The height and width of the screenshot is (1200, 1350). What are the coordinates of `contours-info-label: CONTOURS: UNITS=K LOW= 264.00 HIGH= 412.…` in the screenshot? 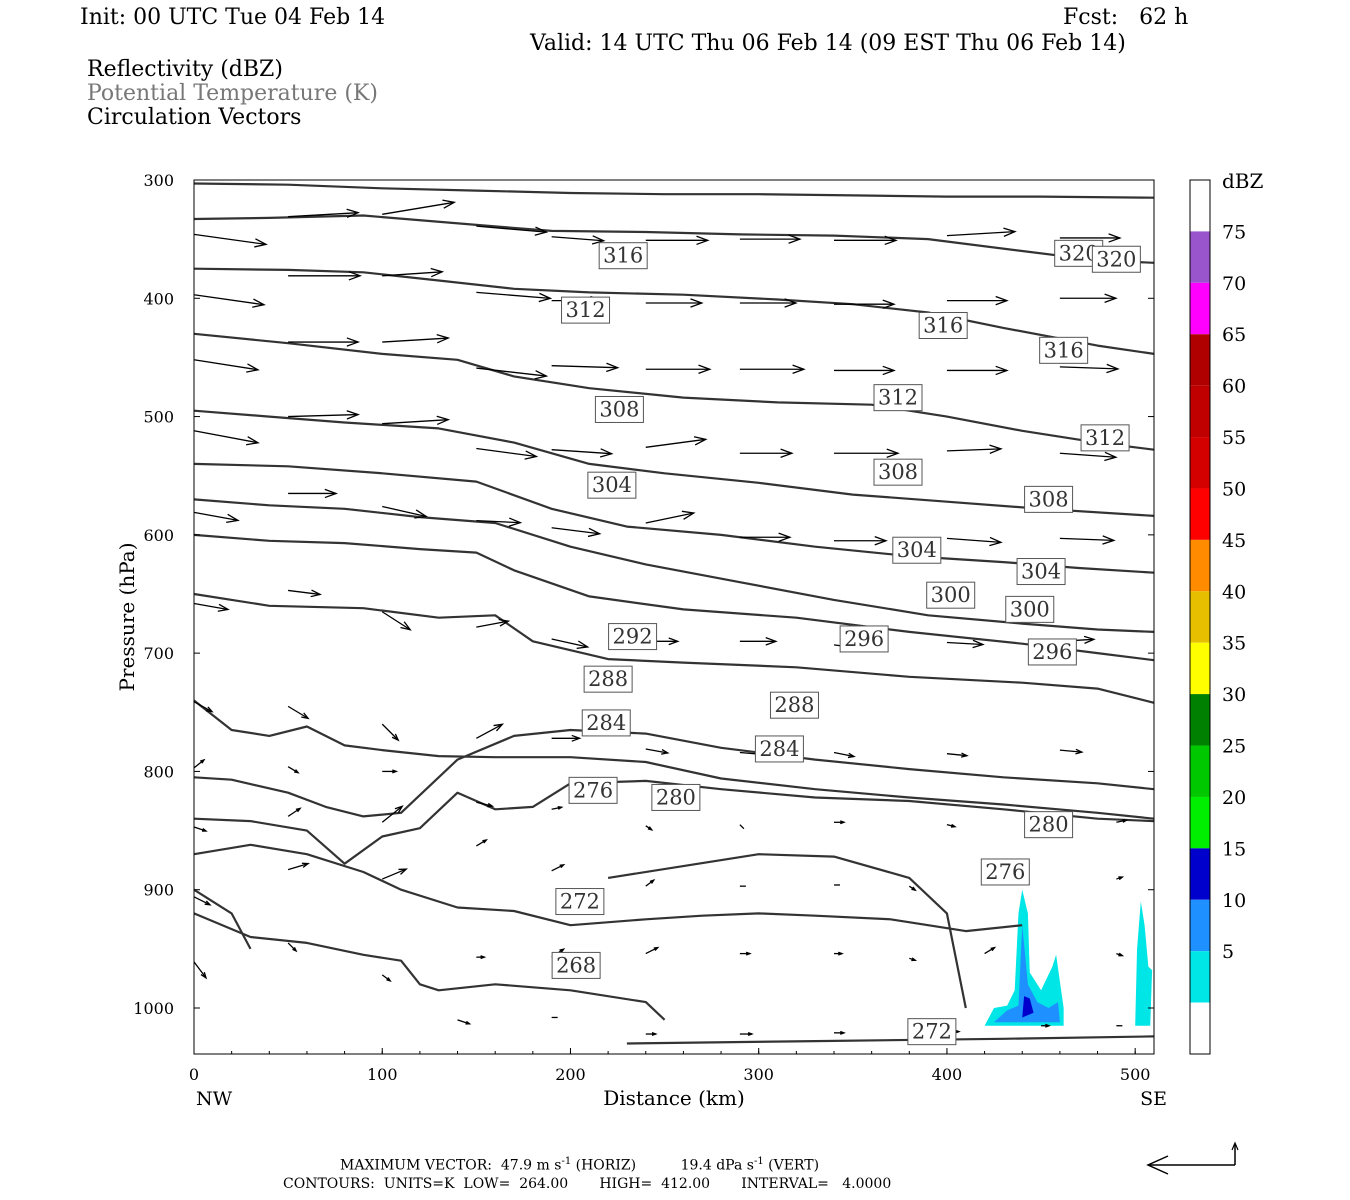 It's located at (587, 1184).